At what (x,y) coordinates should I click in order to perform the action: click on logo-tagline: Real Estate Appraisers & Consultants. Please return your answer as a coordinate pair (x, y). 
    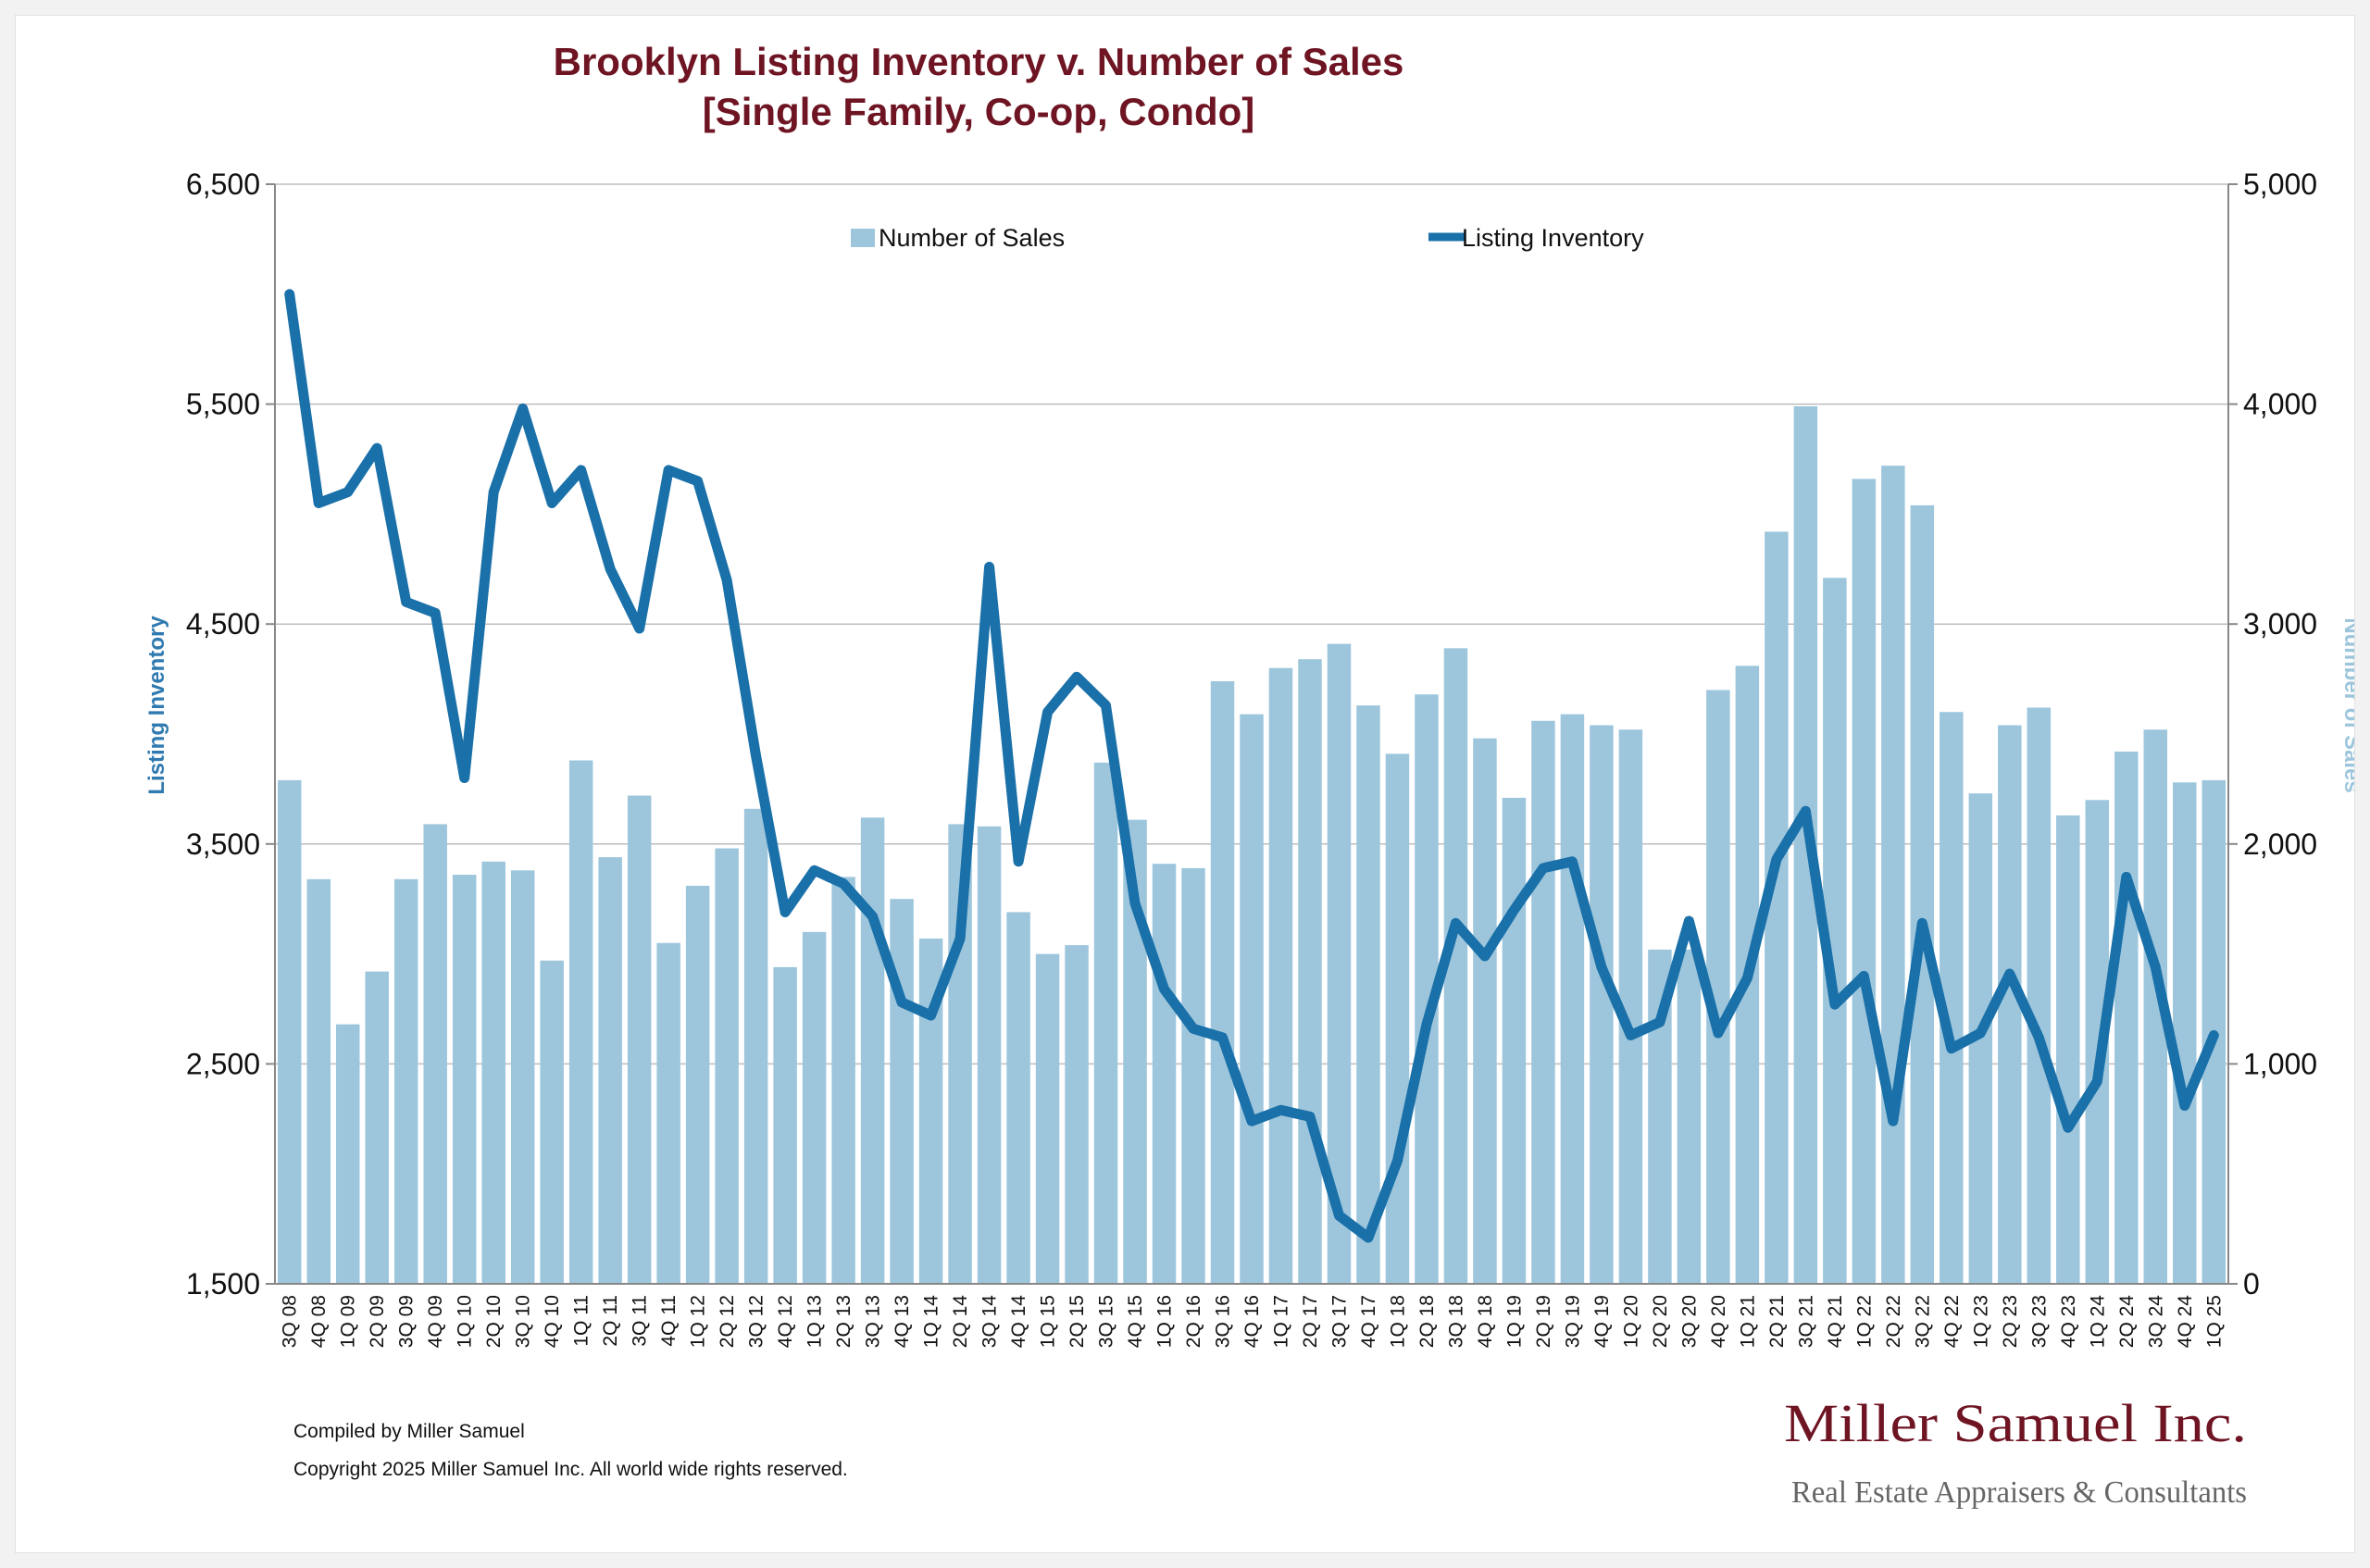
    Looking at the image, I should click on (2019, 1492).